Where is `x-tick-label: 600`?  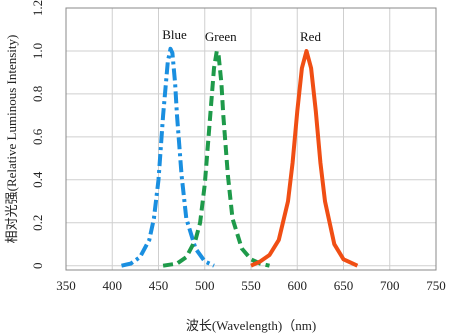
x-tick-label: 600 is located at coordinates (298, 285).